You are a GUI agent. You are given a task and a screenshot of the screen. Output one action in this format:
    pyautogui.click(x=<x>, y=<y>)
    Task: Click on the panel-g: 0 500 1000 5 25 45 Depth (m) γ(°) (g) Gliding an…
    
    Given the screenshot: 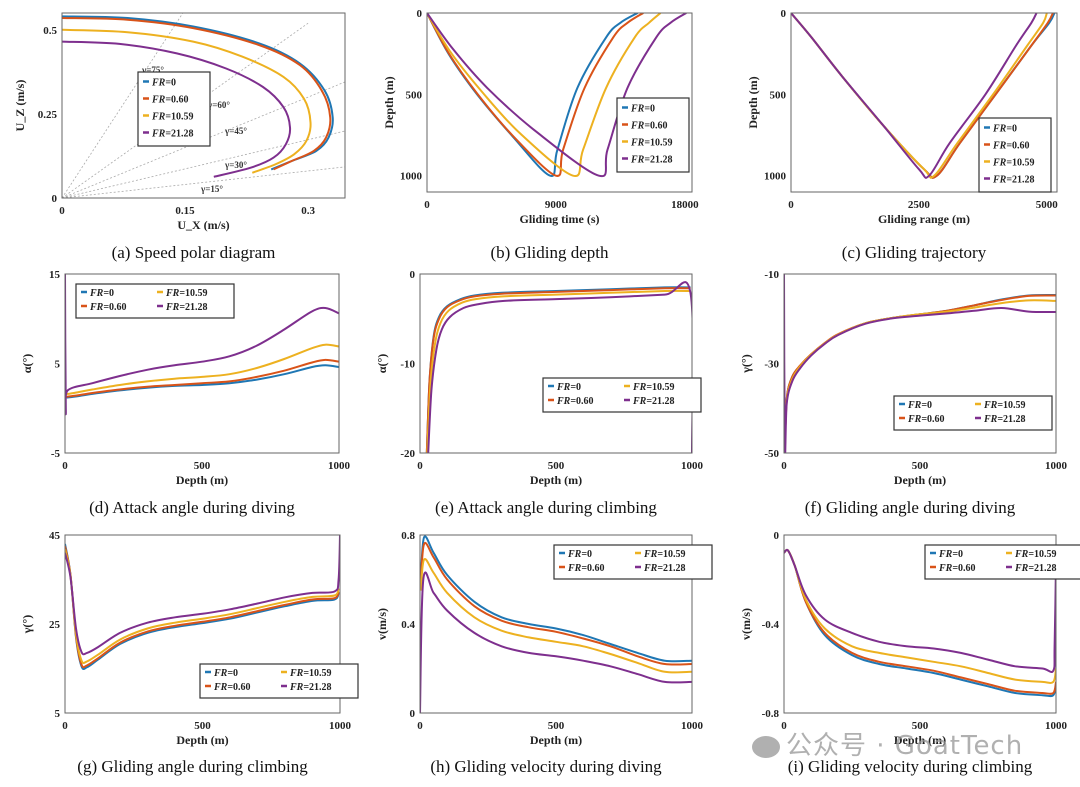 What is the action you would take?
    pyautogui.click(x=189, y=653)
    